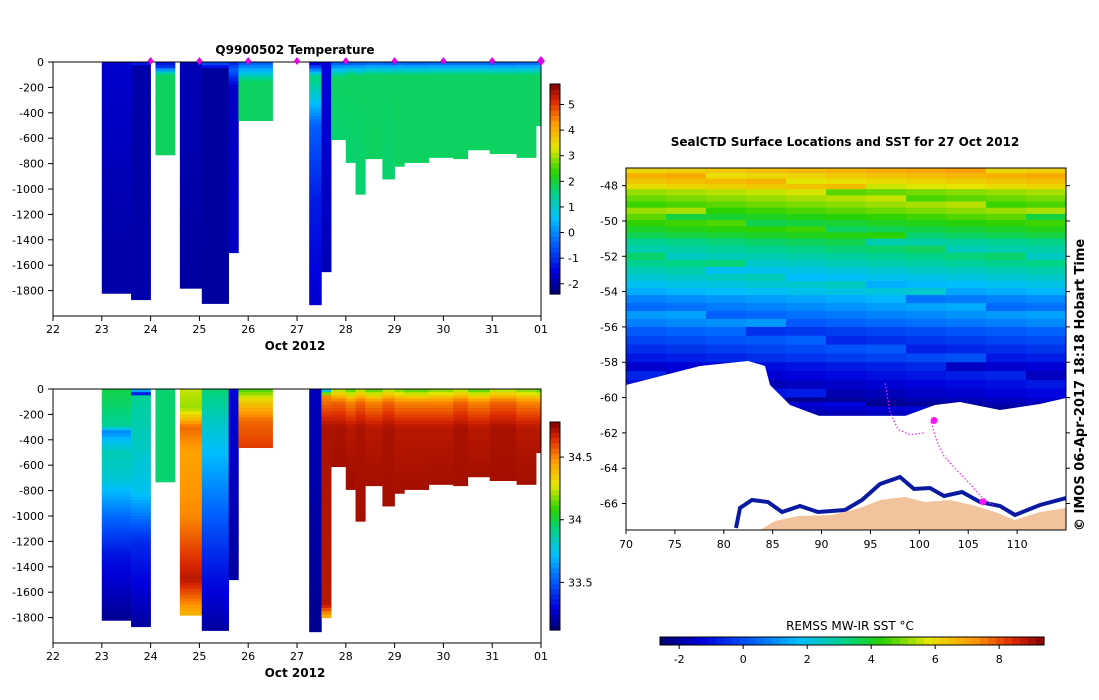 The image size is (1099, 700). I want to click on imos-caption: © IMOS 06-Apr-2017 18:18 Hobart Time, so click(1080, 385).